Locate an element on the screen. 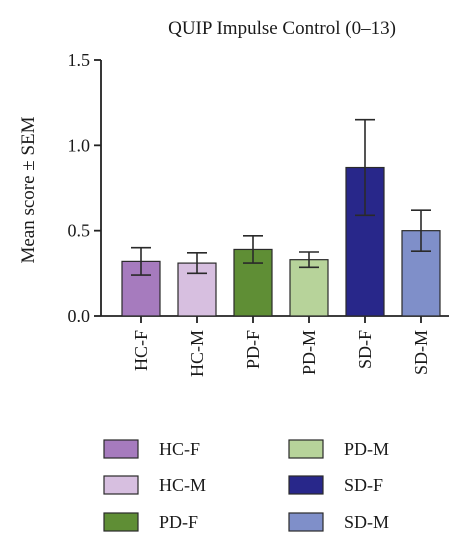 This screenshot has width=474, height=554. x-tick-label: PD-F is located at coordinates (253, 349).